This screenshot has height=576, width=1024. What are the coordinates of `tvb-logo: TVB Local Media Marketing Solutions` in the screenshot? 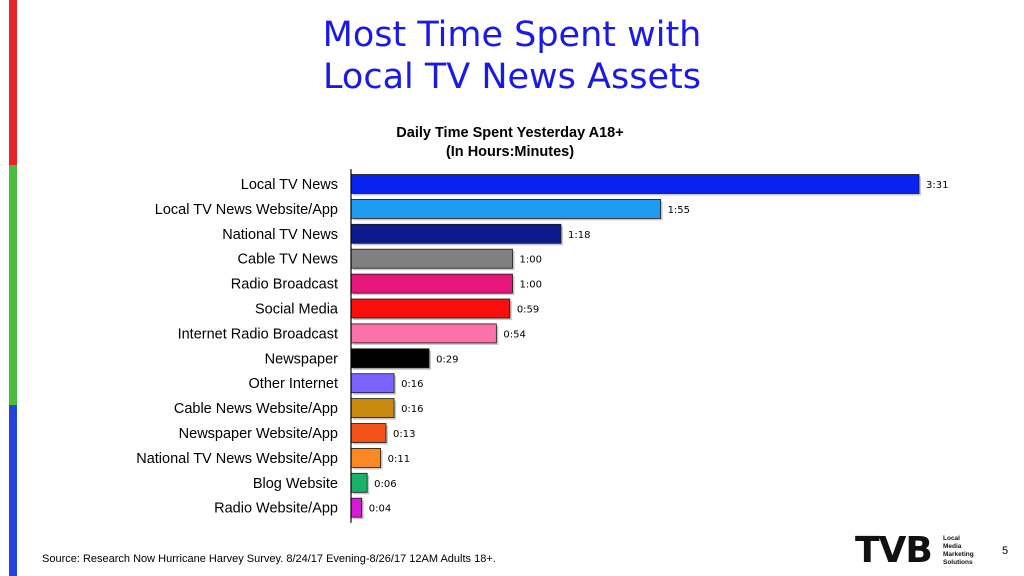 It's located at (920, 551).